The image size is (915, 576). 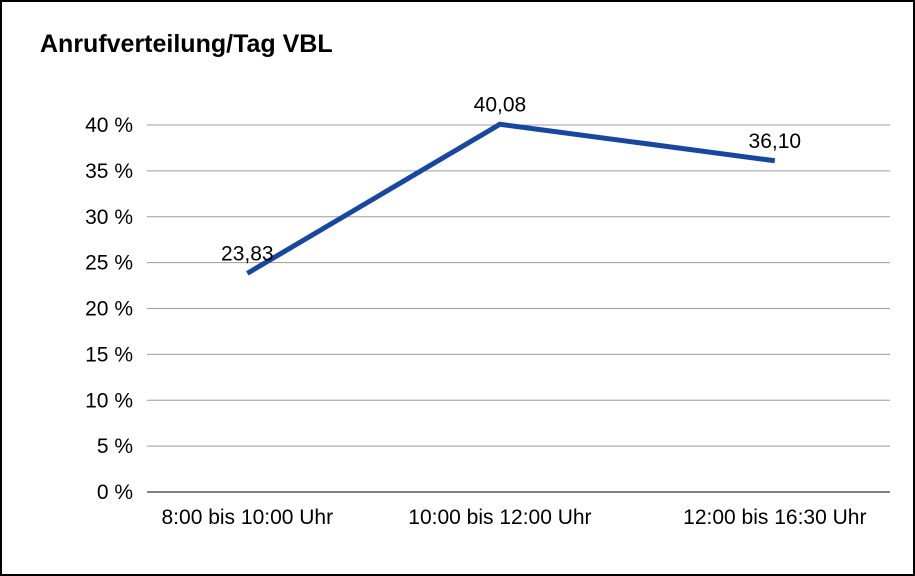 What do you see at coordinates (109, 263) in the screenshot?
I see `y-tick-label: 25 %` at bounding box center [109, 263].